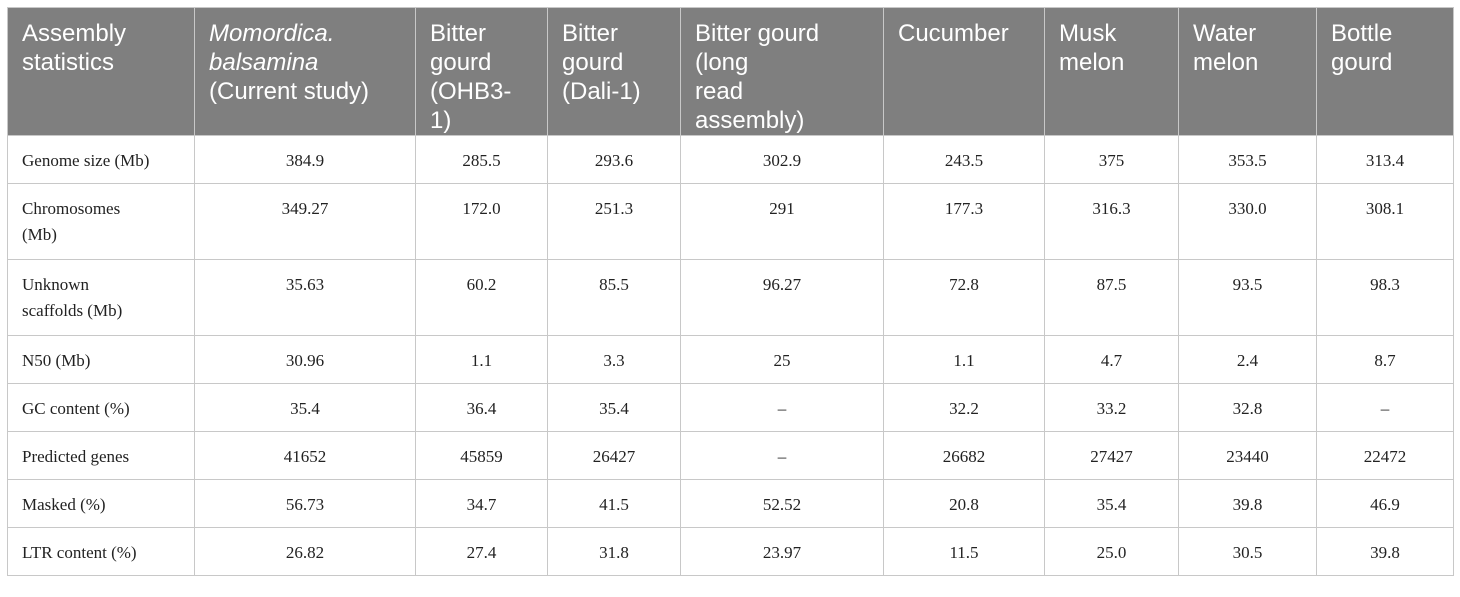 The image size is (1460, 597). I want to click on table-cell: 308.1, so click(1385, 221).